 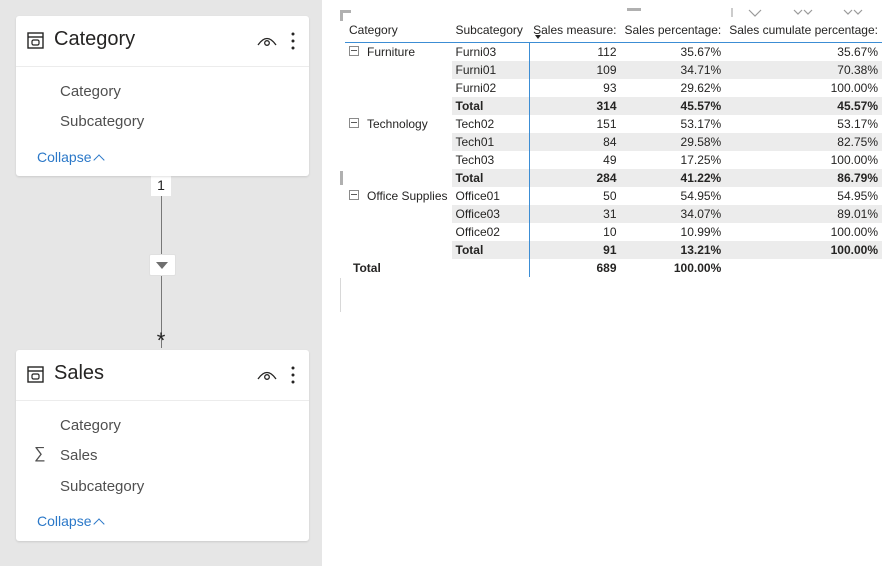 I want to click on table-row: Furni02 93 29.62% 100.00%, so click(x=613, y=88).